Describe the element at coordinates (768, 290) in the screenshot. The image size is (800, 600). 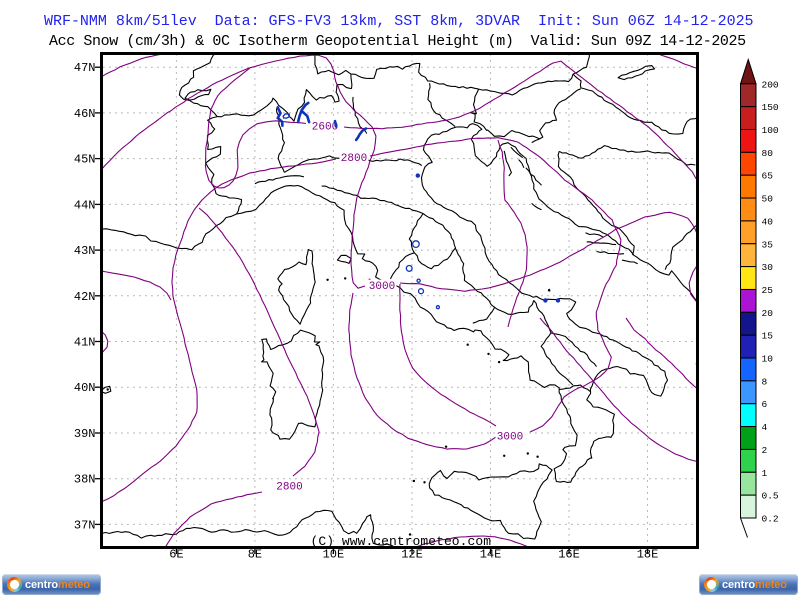
I see `svg-text: 25` at that location.